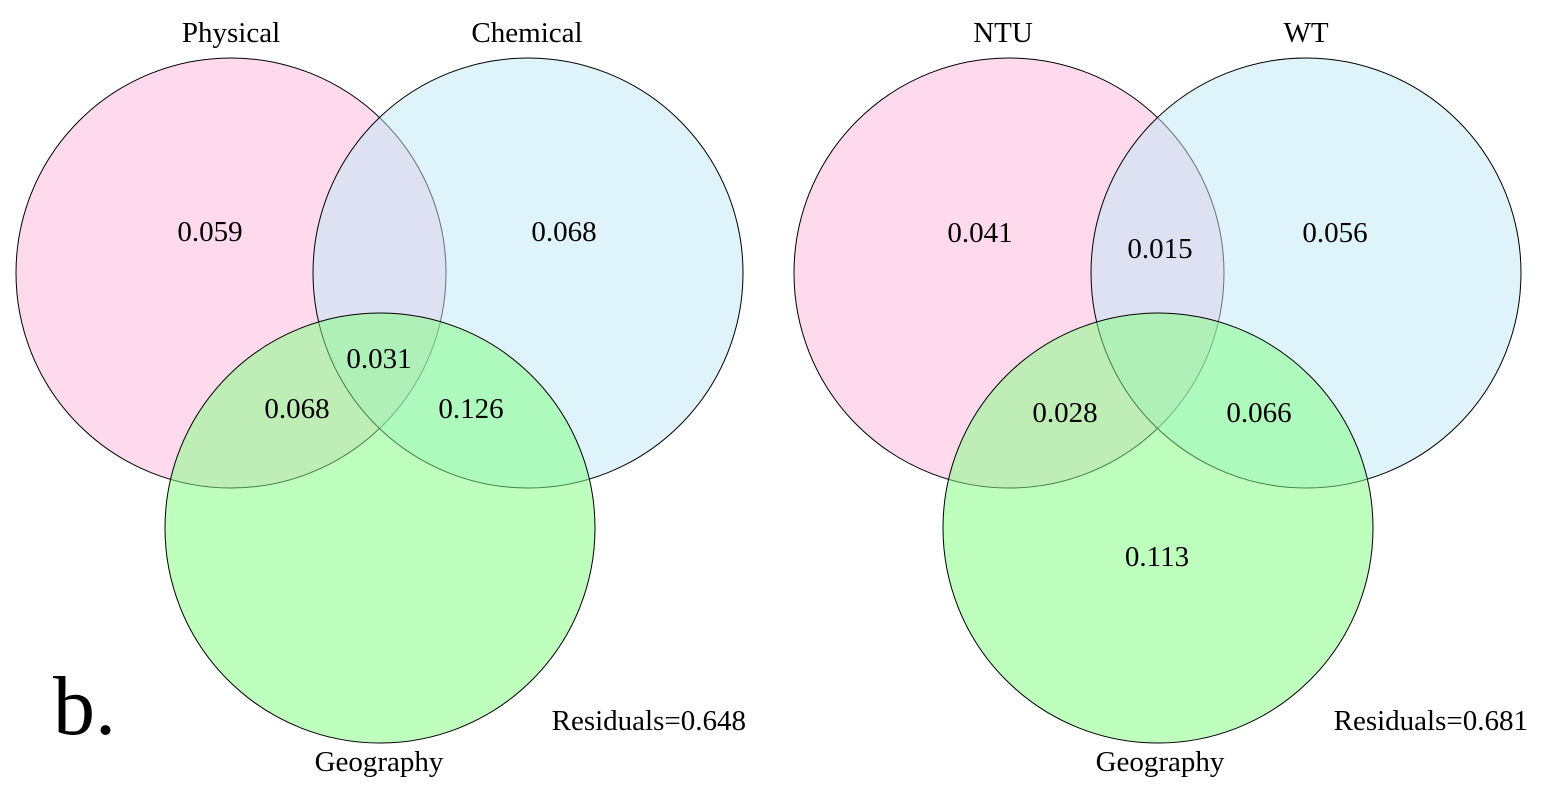 The height and width of the screenshot is (811, 1567). What do you see at coordinates (231, 33) in the screenshot?
I see `set-label-a: Physical` at bounding box center [231, 33].